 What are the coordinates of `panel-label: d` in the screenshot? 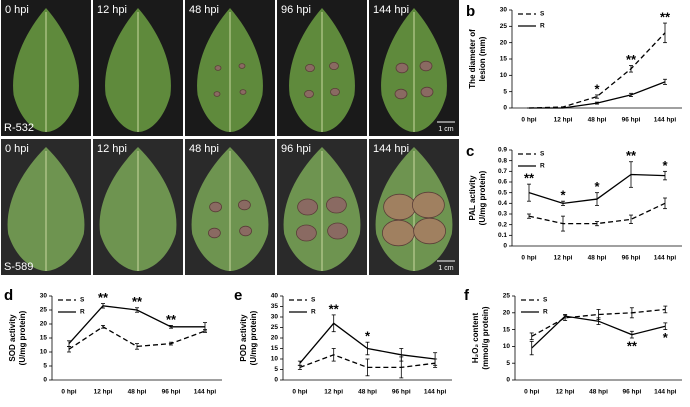 It's located at (8, 295).